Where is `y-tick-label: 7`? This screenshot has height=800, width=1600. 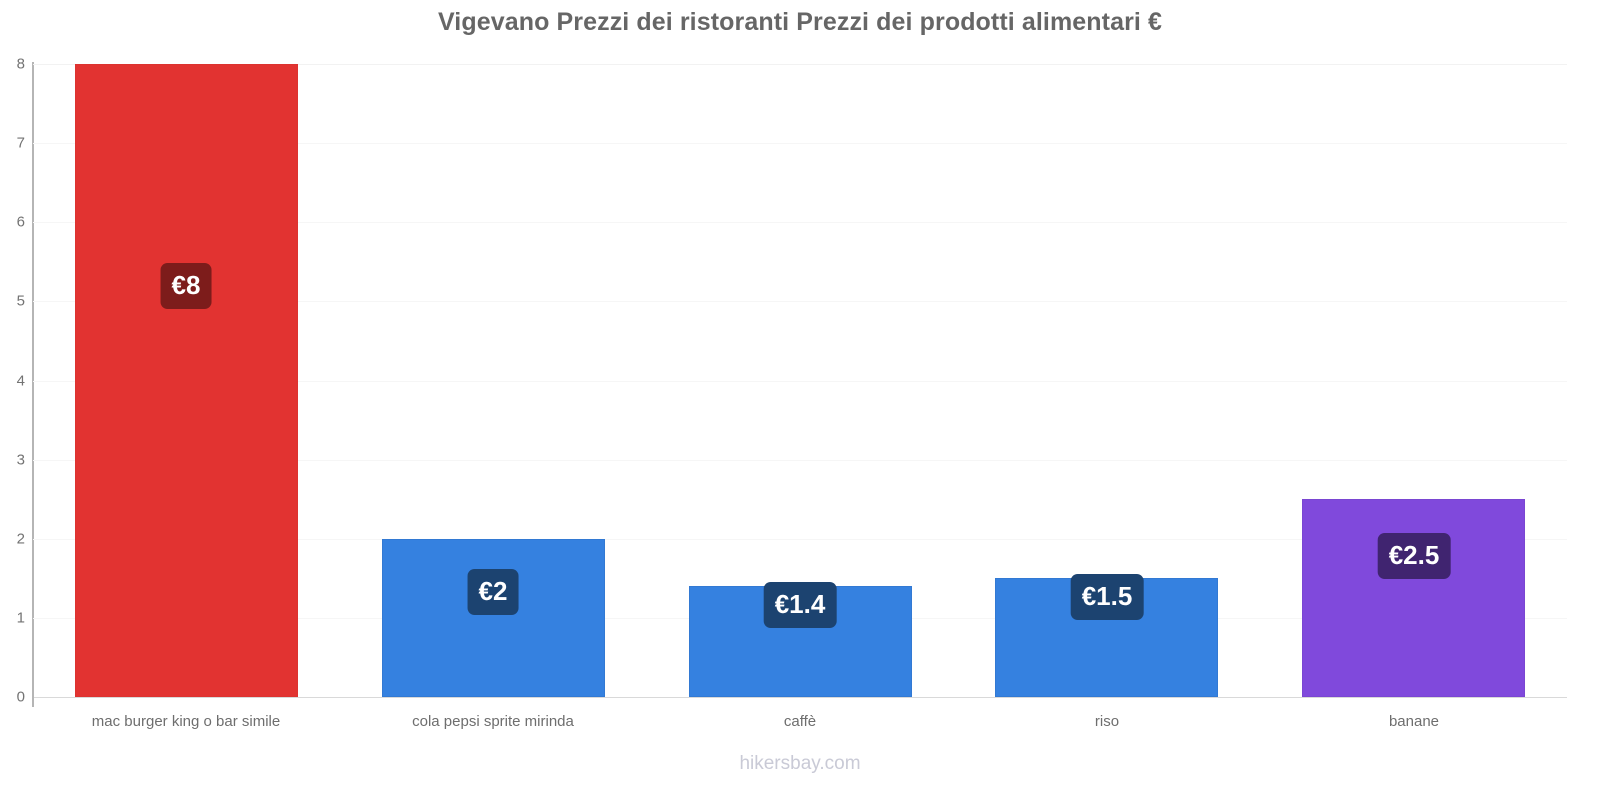 y-tick-label: 7 is located at coordinates (20, 143).